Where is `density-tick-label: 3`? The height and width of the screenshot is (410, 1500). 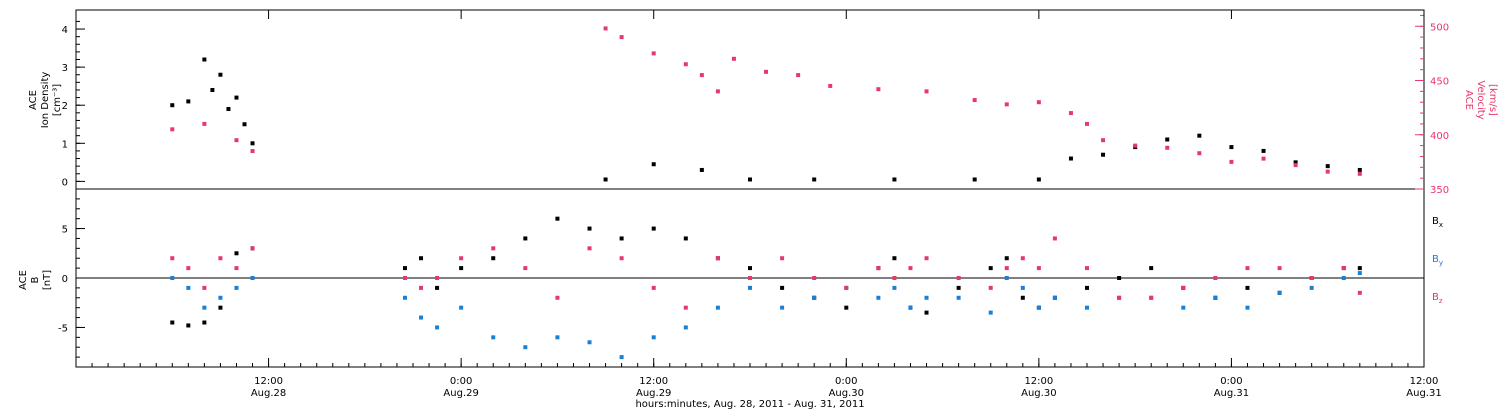
density-tick-label: 3 is located at coordinates (65, 68).